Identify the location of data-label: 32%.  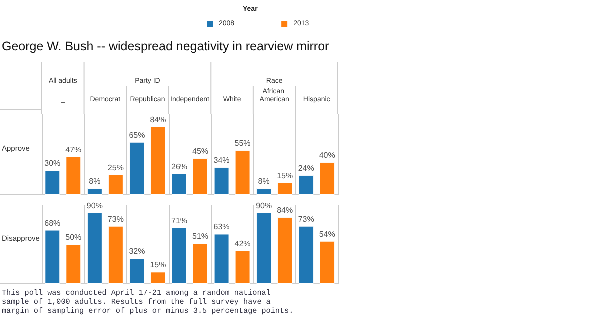
(137, 251).